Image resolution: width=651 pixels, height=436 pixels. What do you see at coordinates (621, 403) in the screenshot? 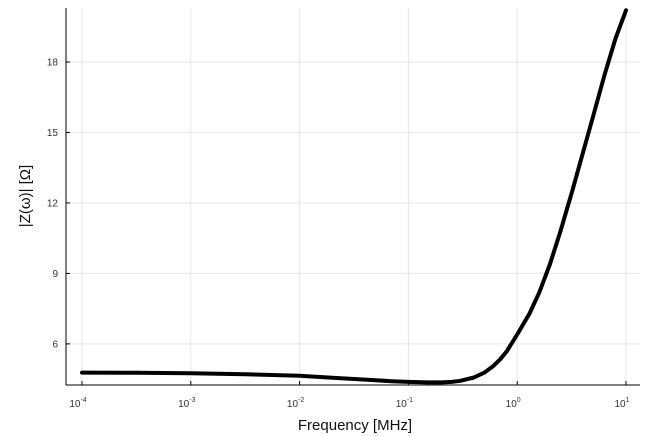
I see `x-tick-label: 10¹` at bounding box center [621, 403].